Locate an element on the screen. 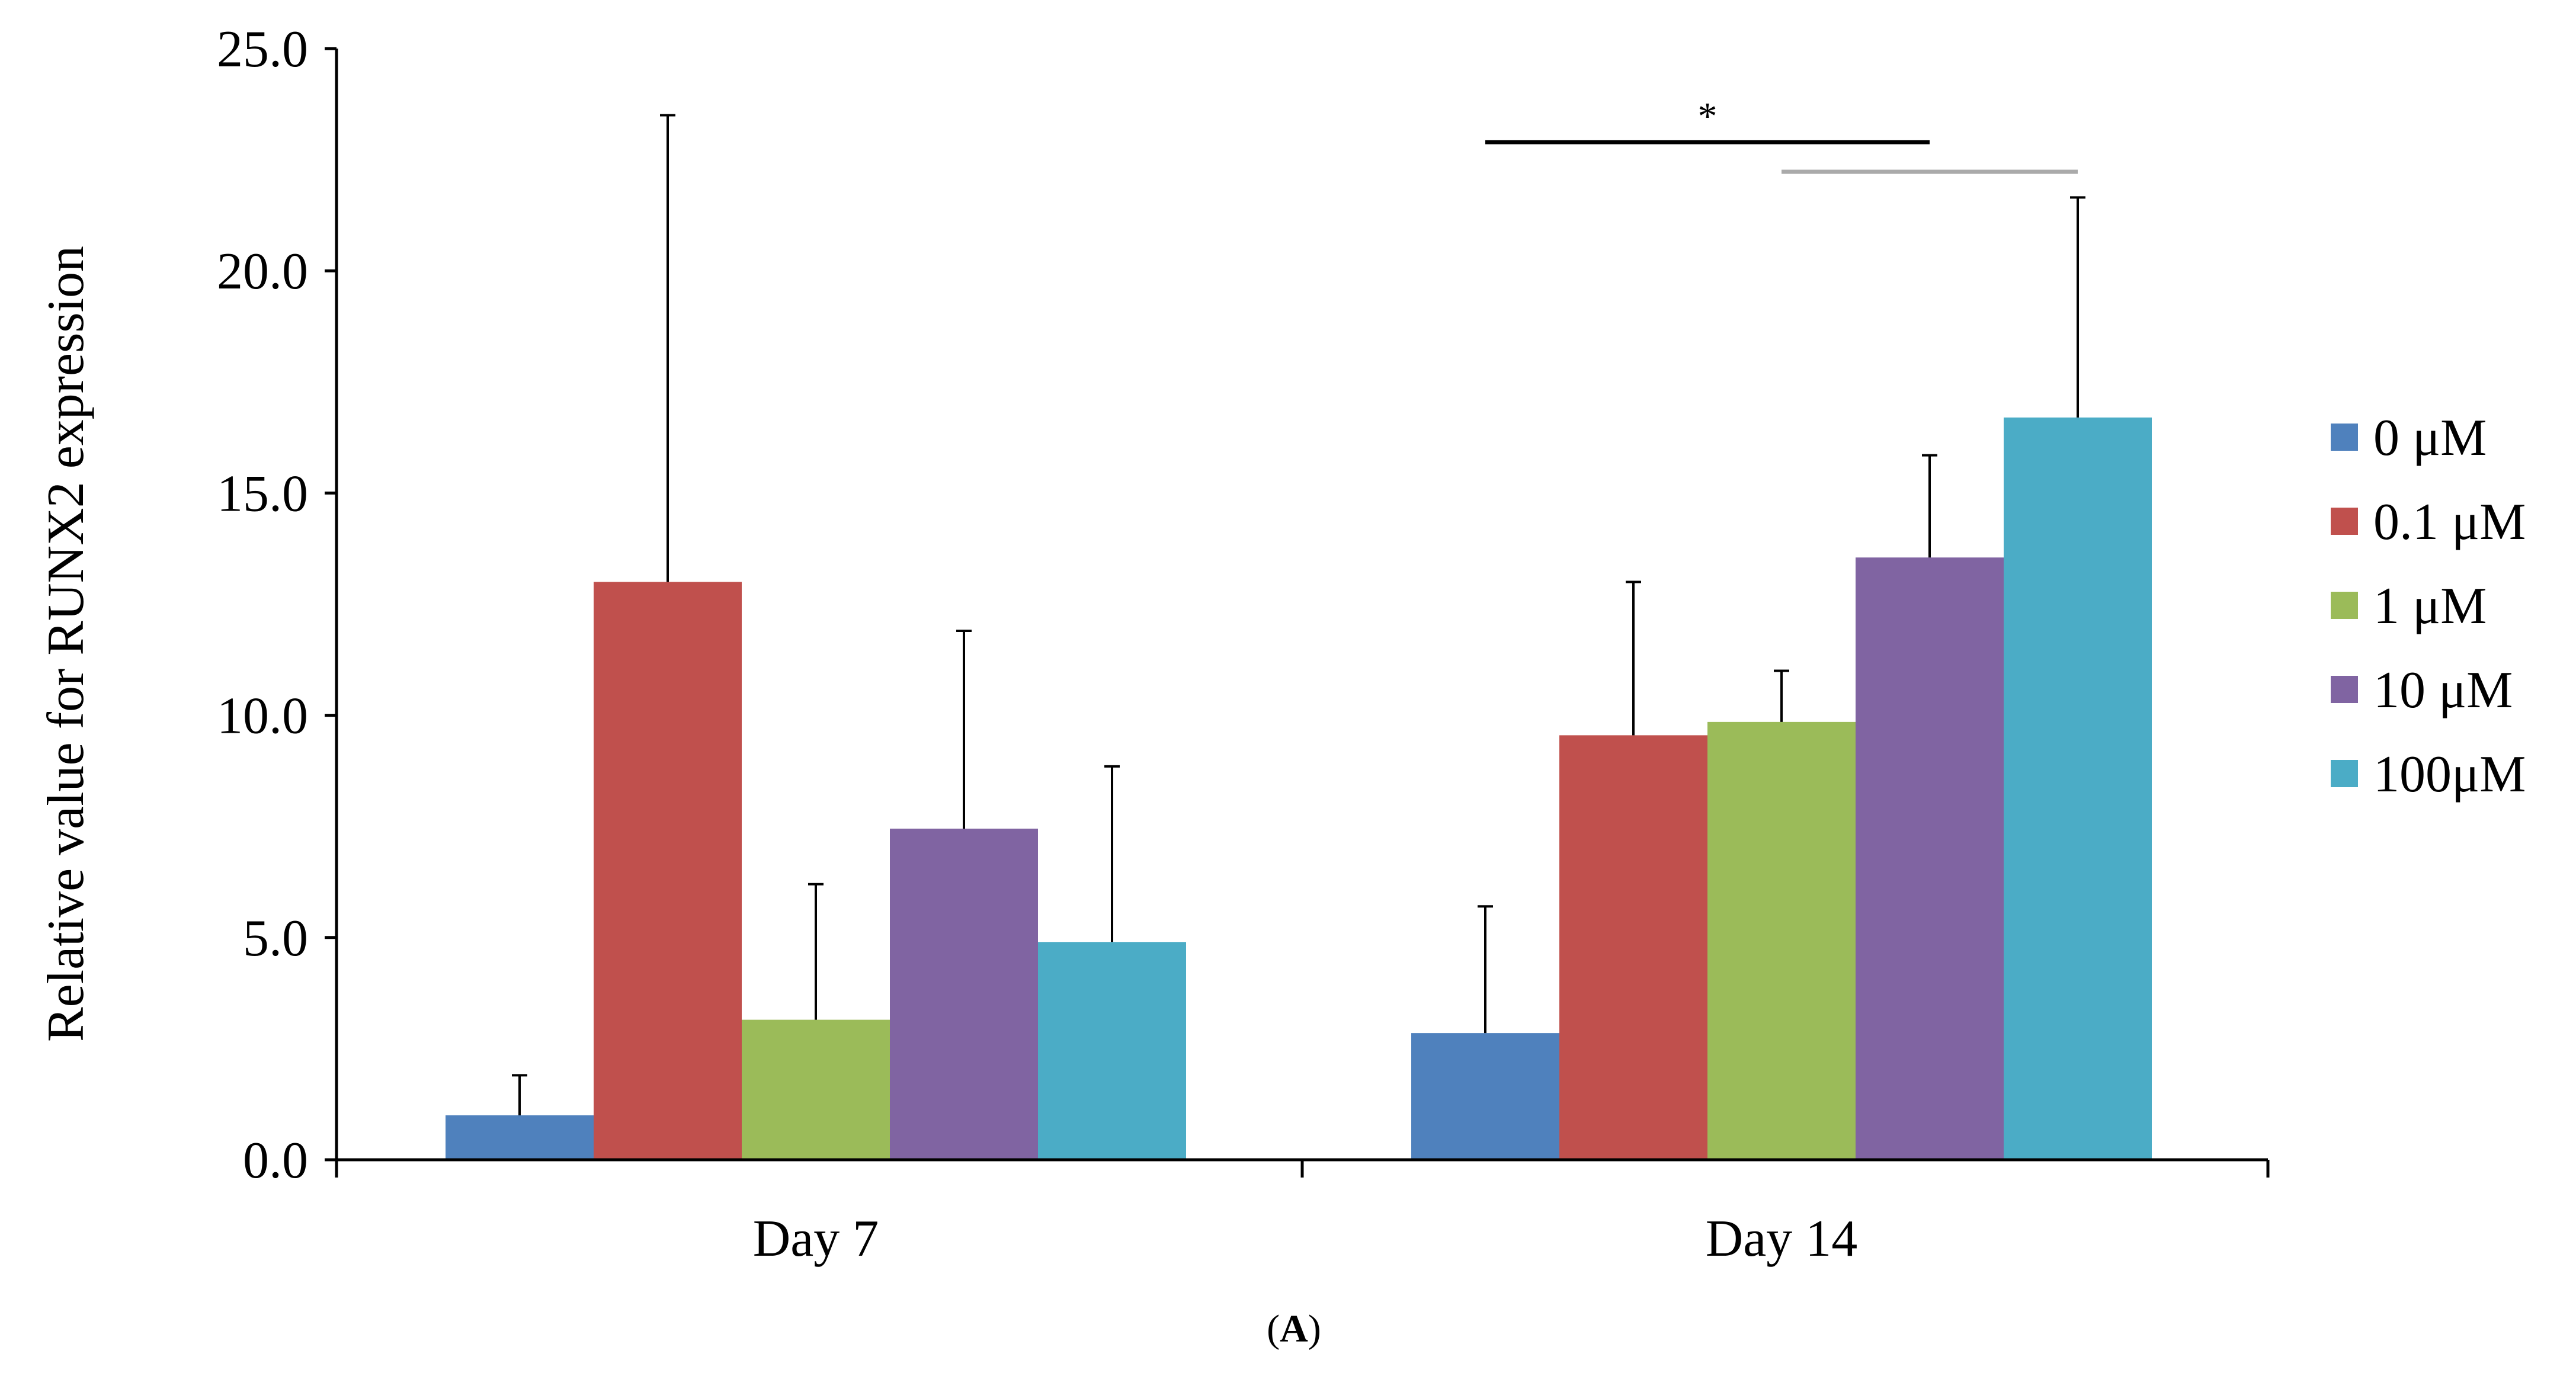 Image resolution: width=2576 pixels, height=1373 pixels. x-category-label: Day 7 is located at coordinates (816, 1239).